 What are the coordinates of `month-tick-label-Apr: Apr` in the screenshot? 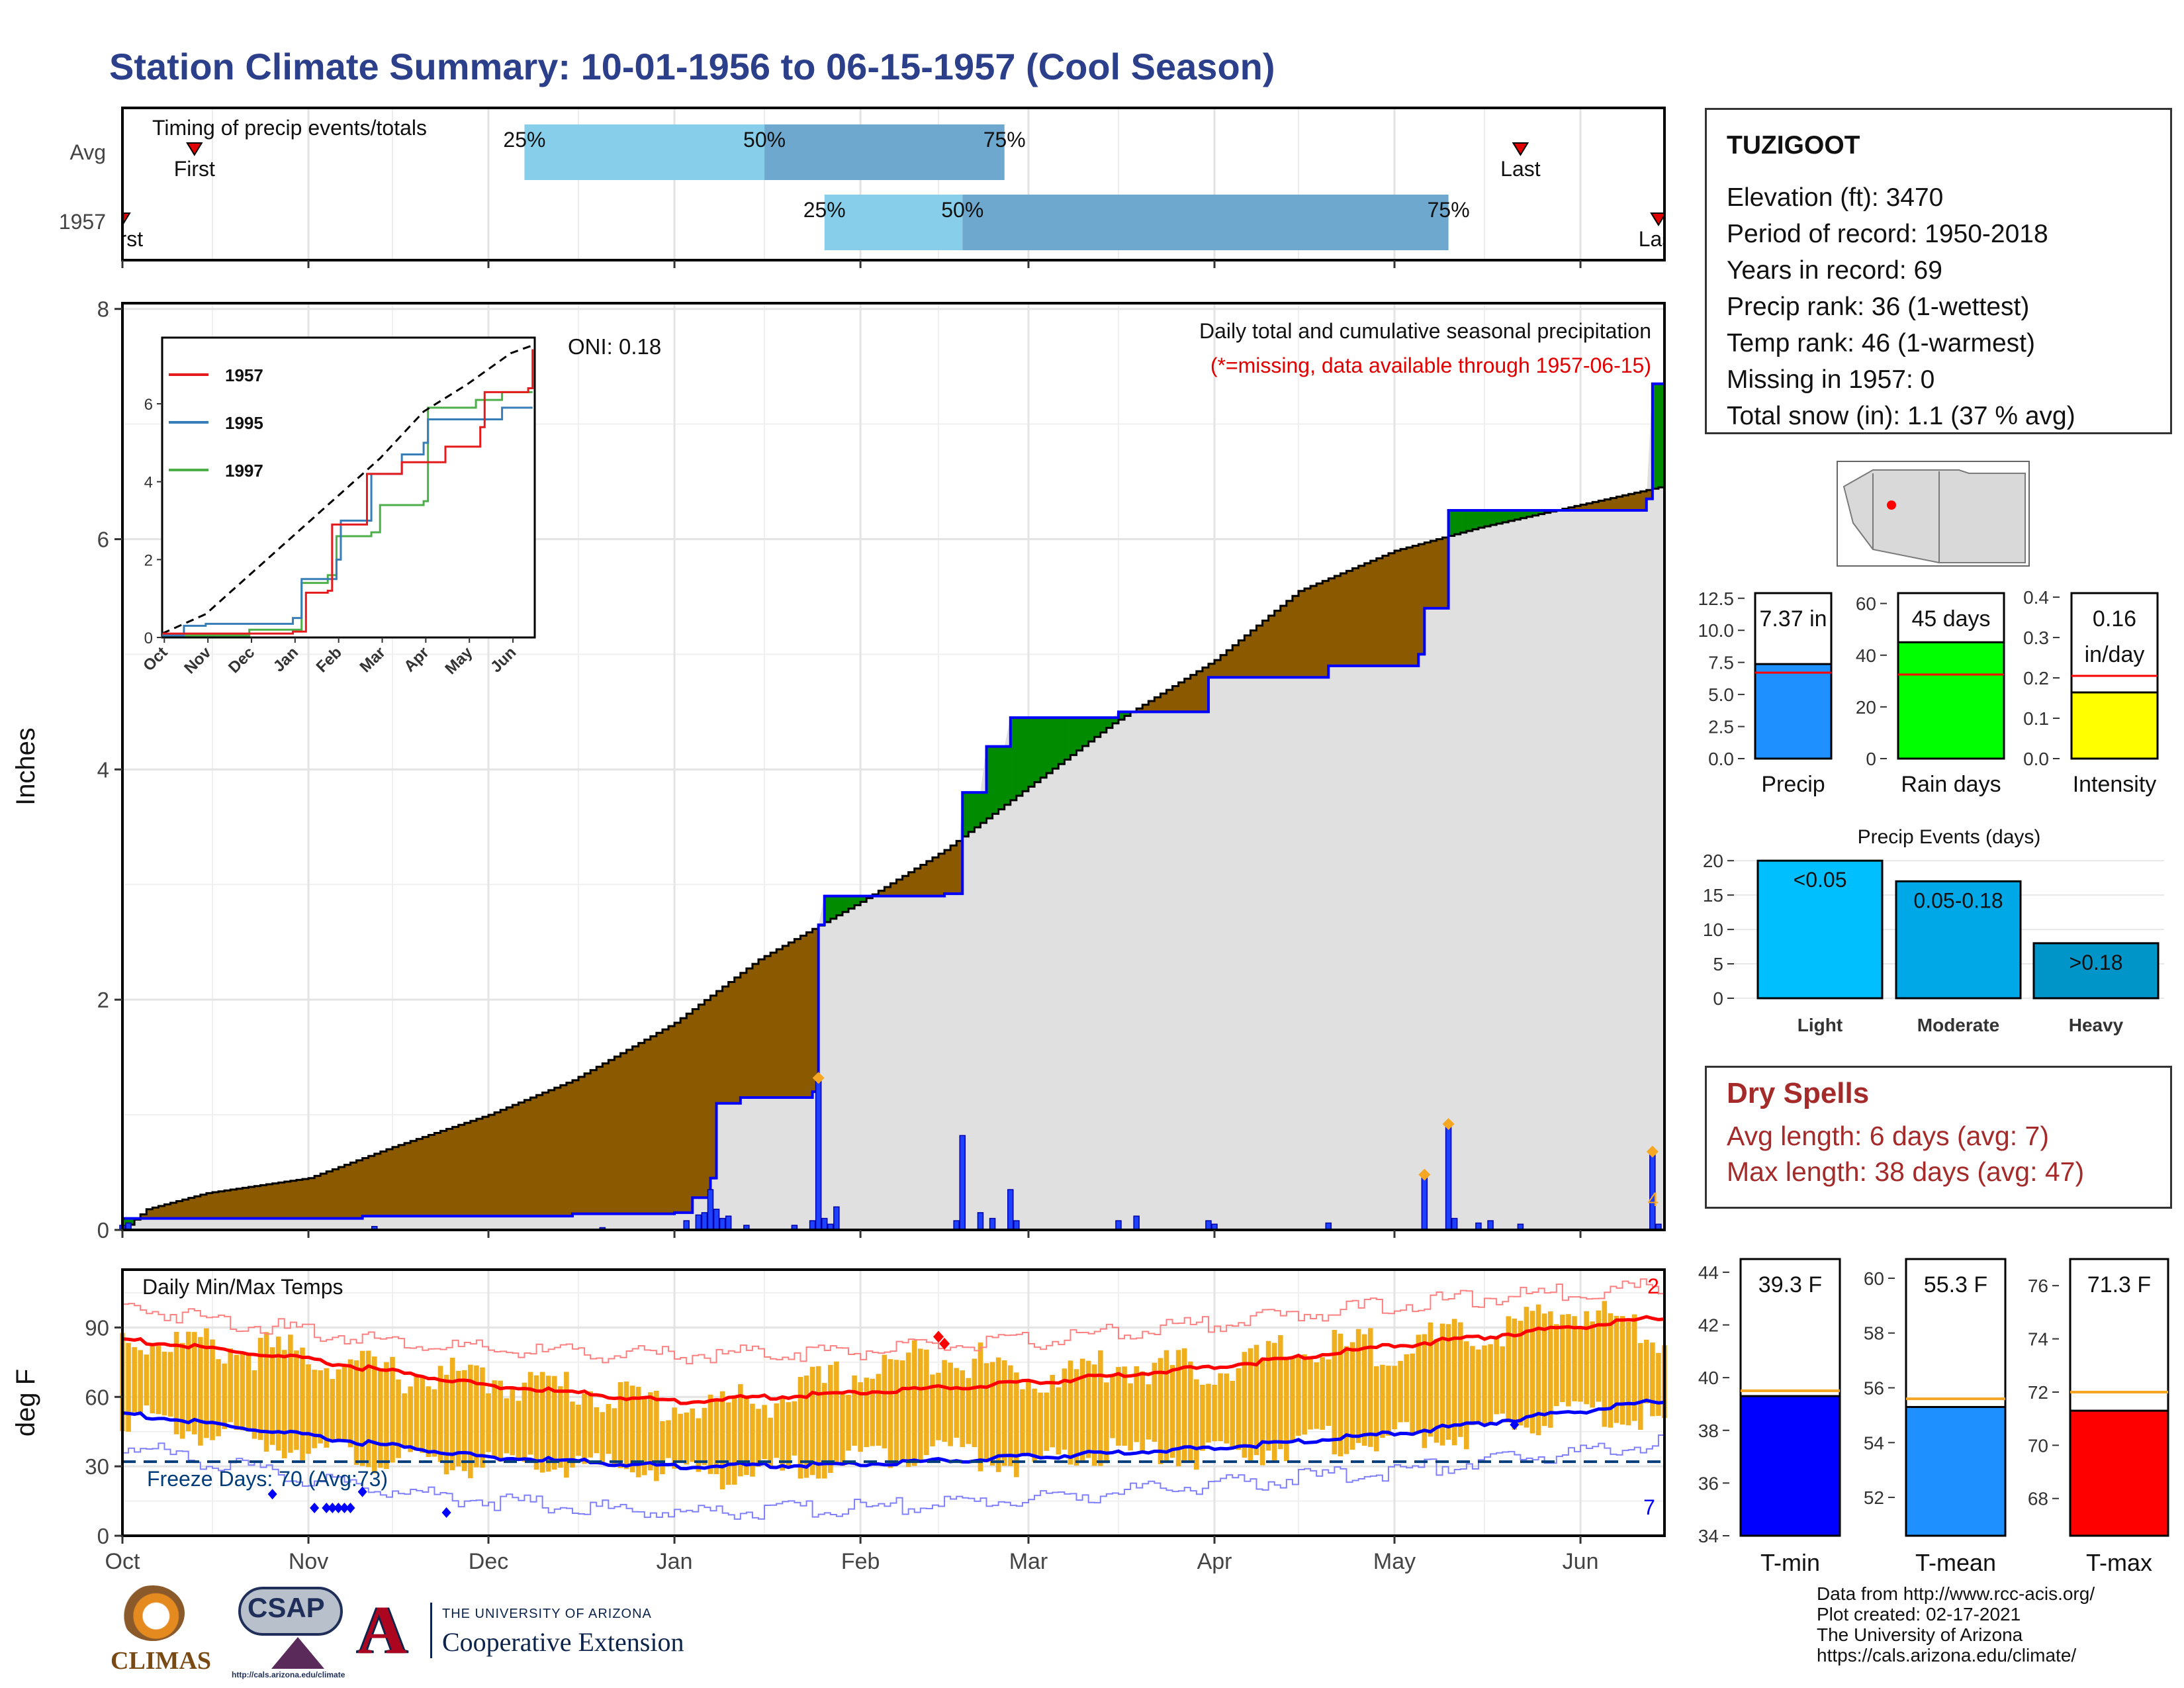 It's located at (1214, 1561).